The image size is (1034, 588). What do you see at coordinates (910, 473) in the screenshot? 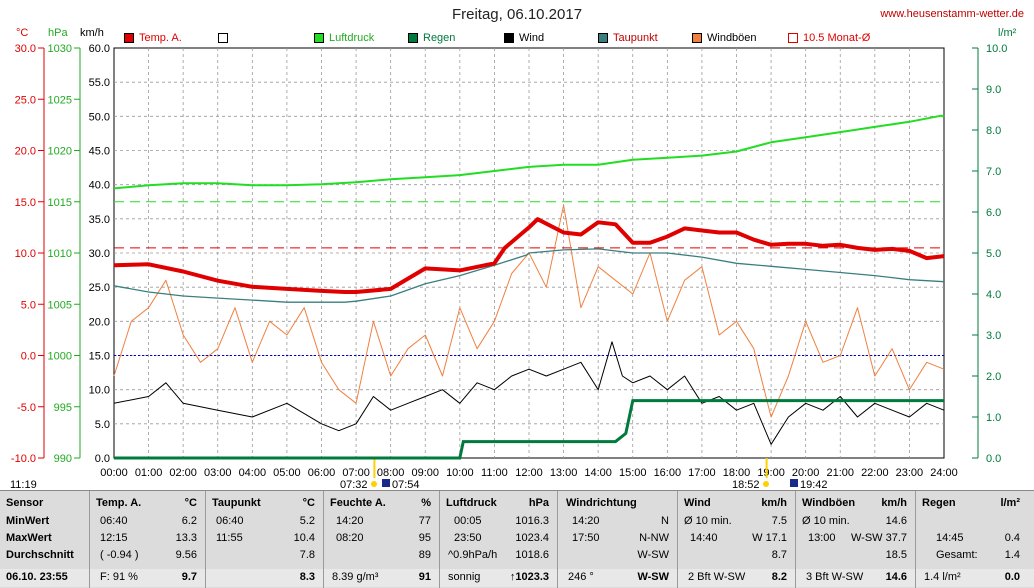
I see `time-tick-label: 23:00` at bounding box center [910, 473].